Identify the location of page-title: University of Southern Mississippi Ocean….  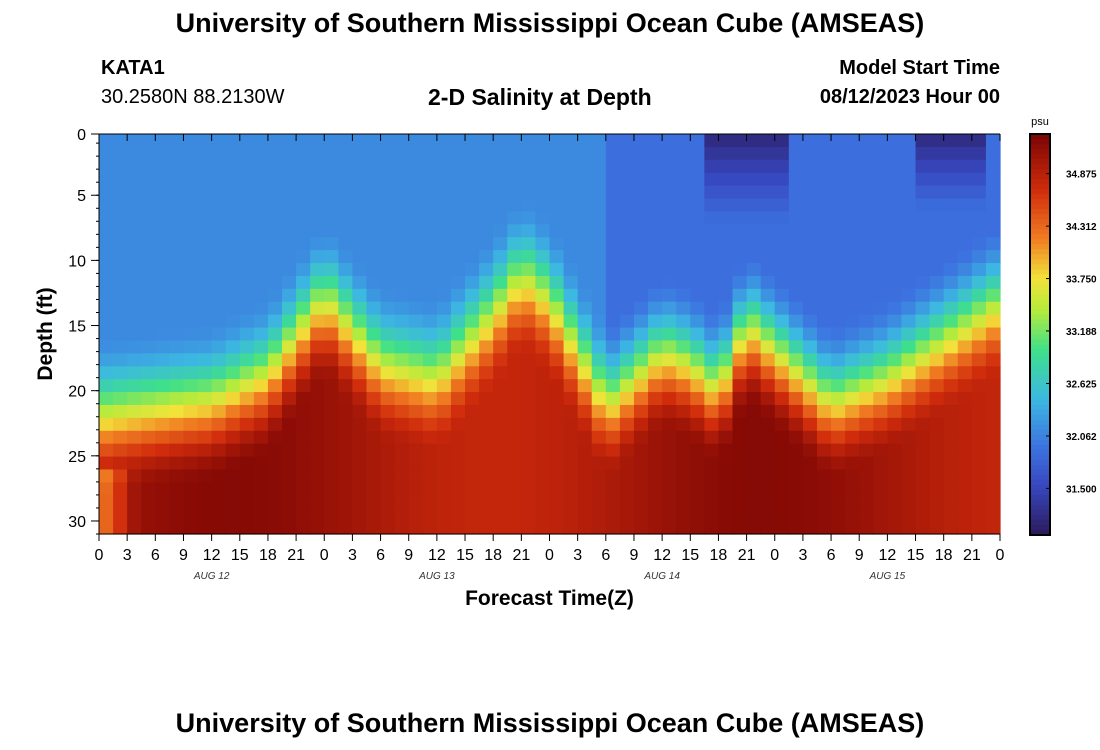
(550, 23).